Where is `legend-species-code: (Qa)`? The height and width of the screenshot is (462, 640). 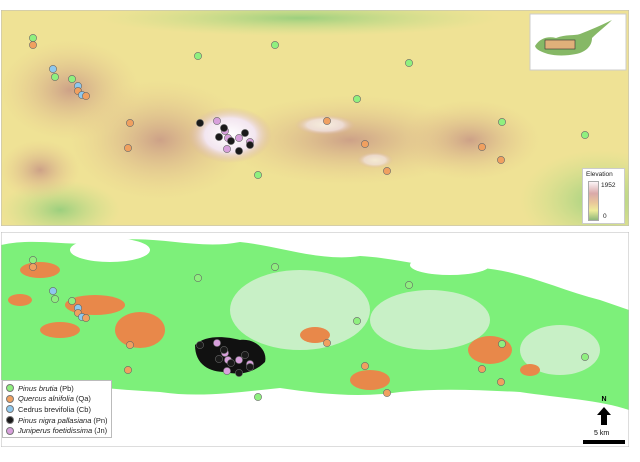
legend-species-code: (Qa) is located at coordinates (83, 399).